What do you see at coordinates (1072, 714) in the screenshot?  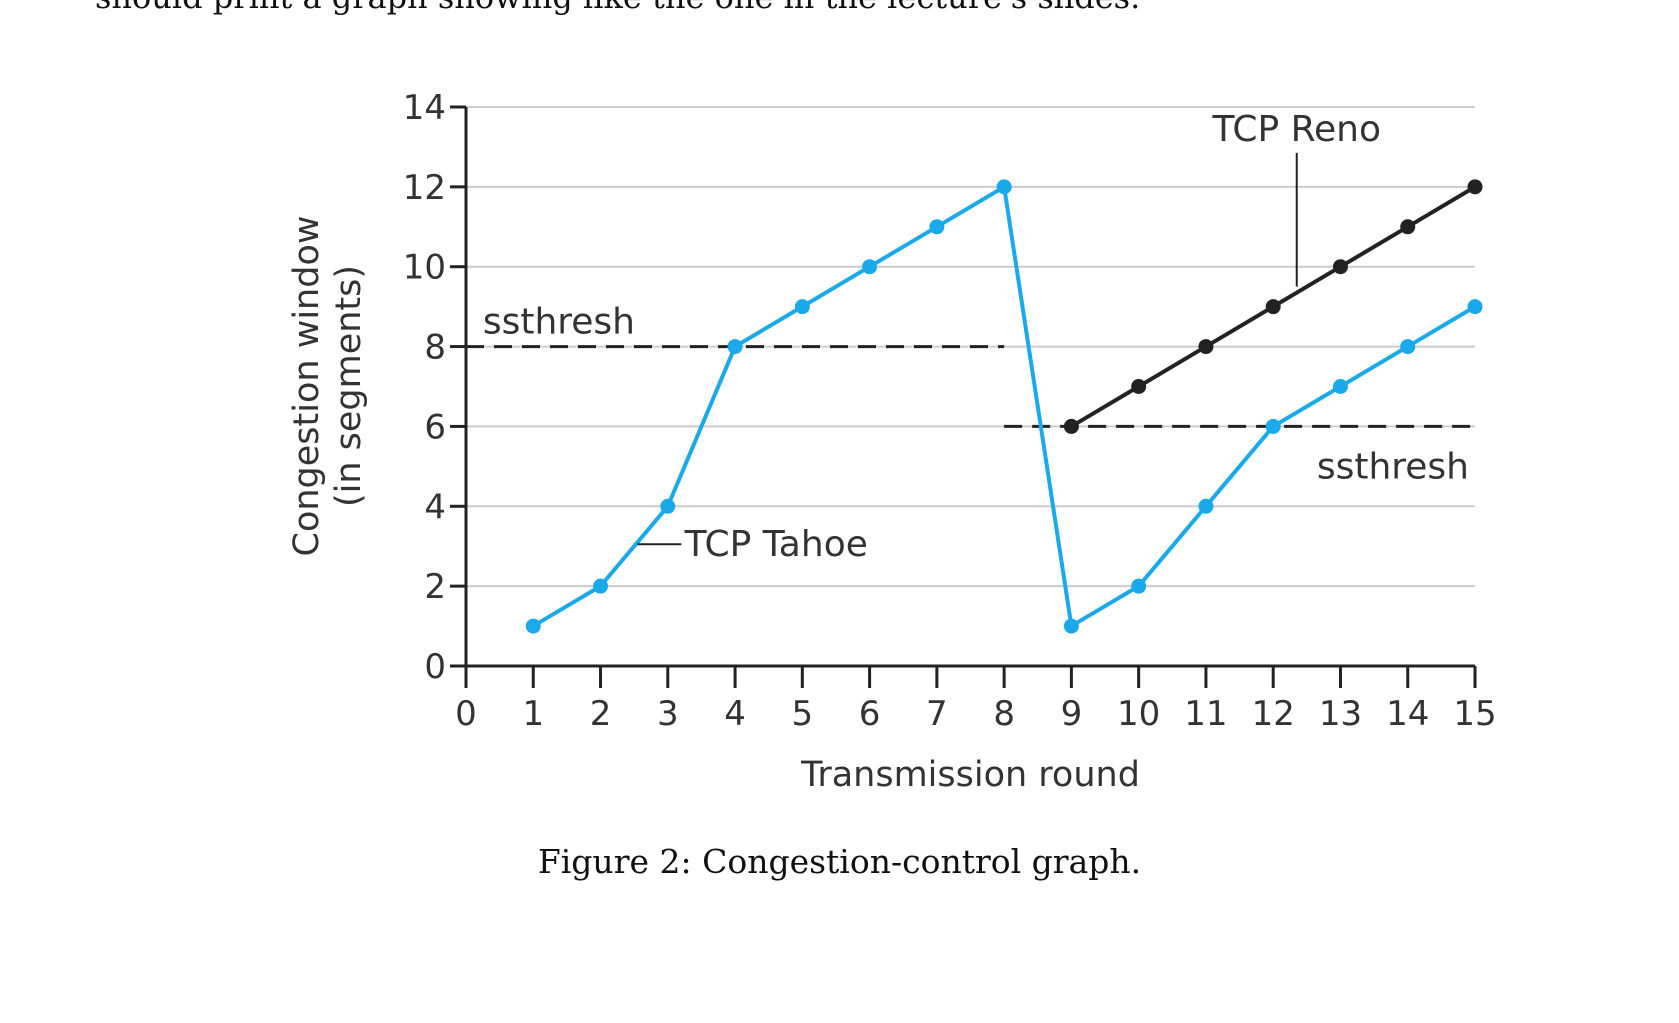 I see `x-tick-label-9: 9` at bounding box center [1072, 714].